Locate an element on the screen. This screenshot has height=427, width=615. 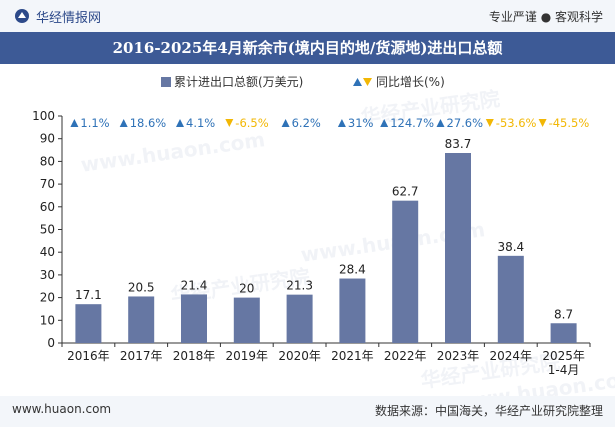
footer-bar is located at coordinates (307, 411).